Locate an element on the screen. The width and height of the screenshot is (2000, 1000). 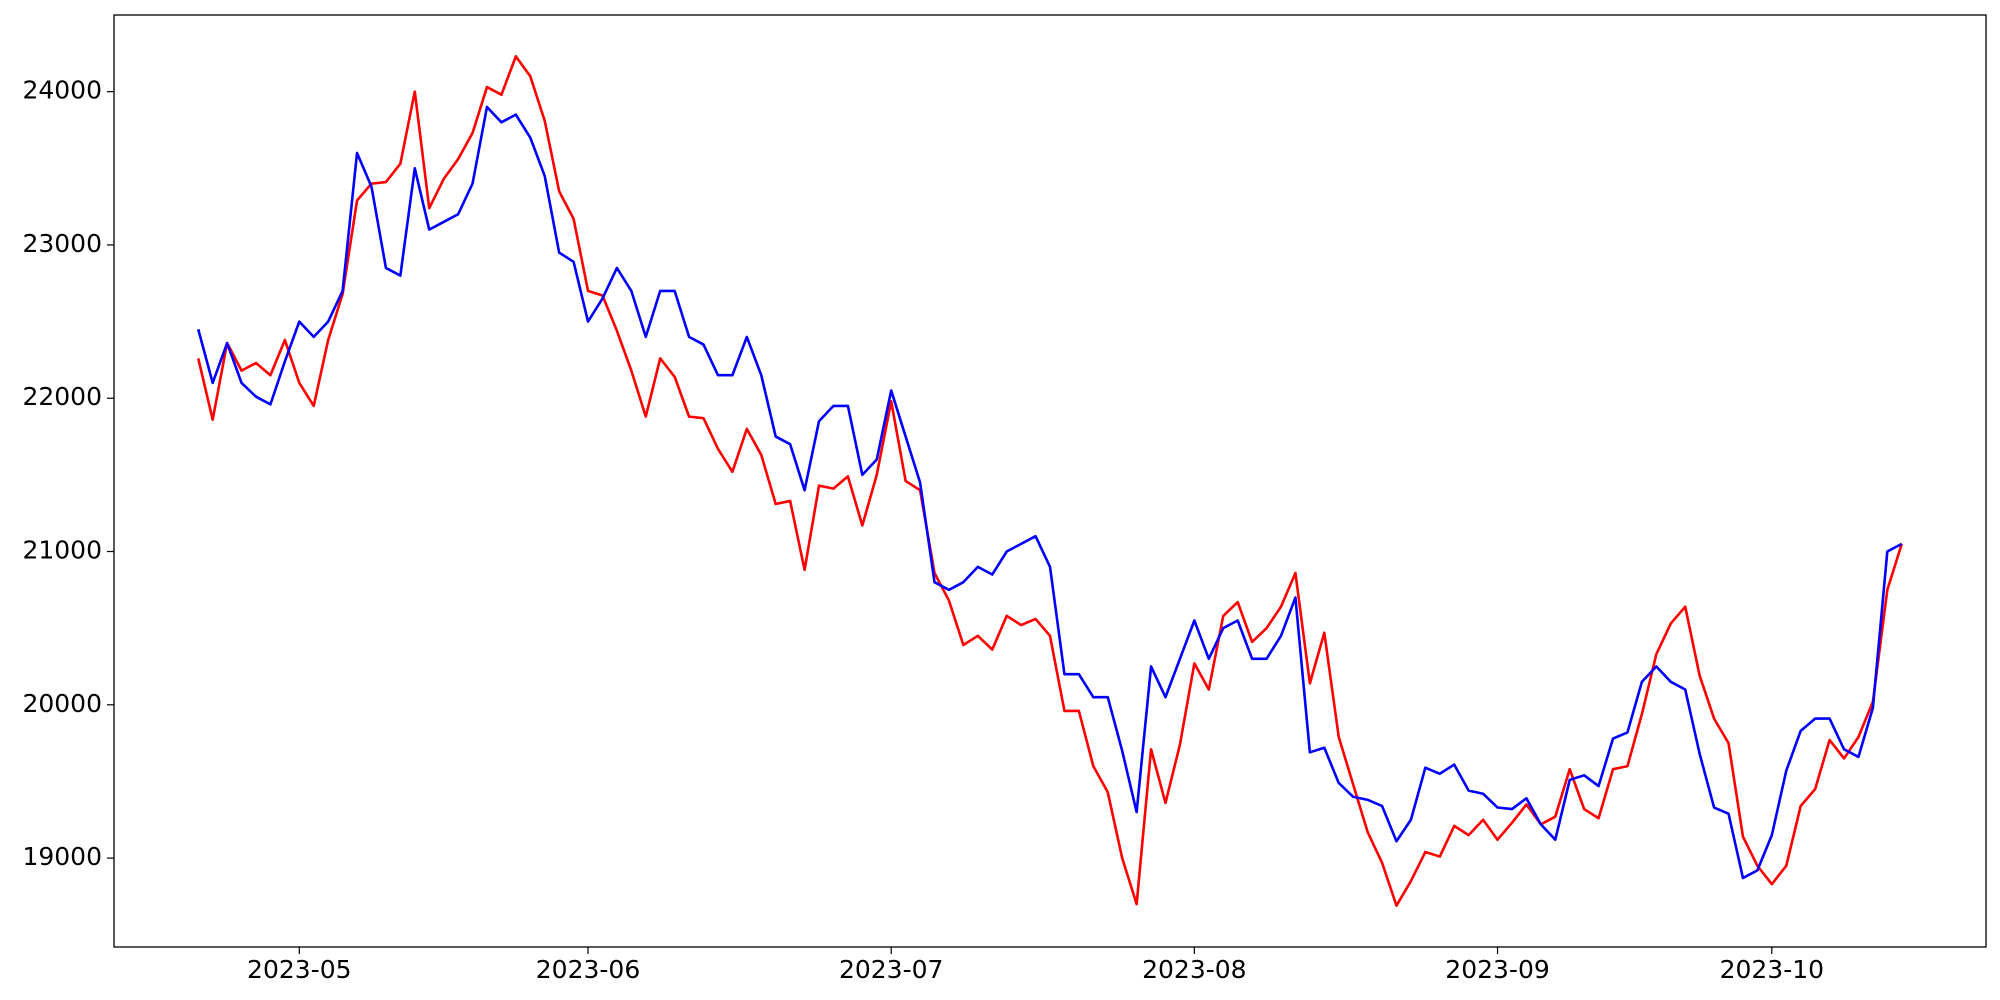
x-tick-label: 2023-08 is located at coordinates (1194, 969).